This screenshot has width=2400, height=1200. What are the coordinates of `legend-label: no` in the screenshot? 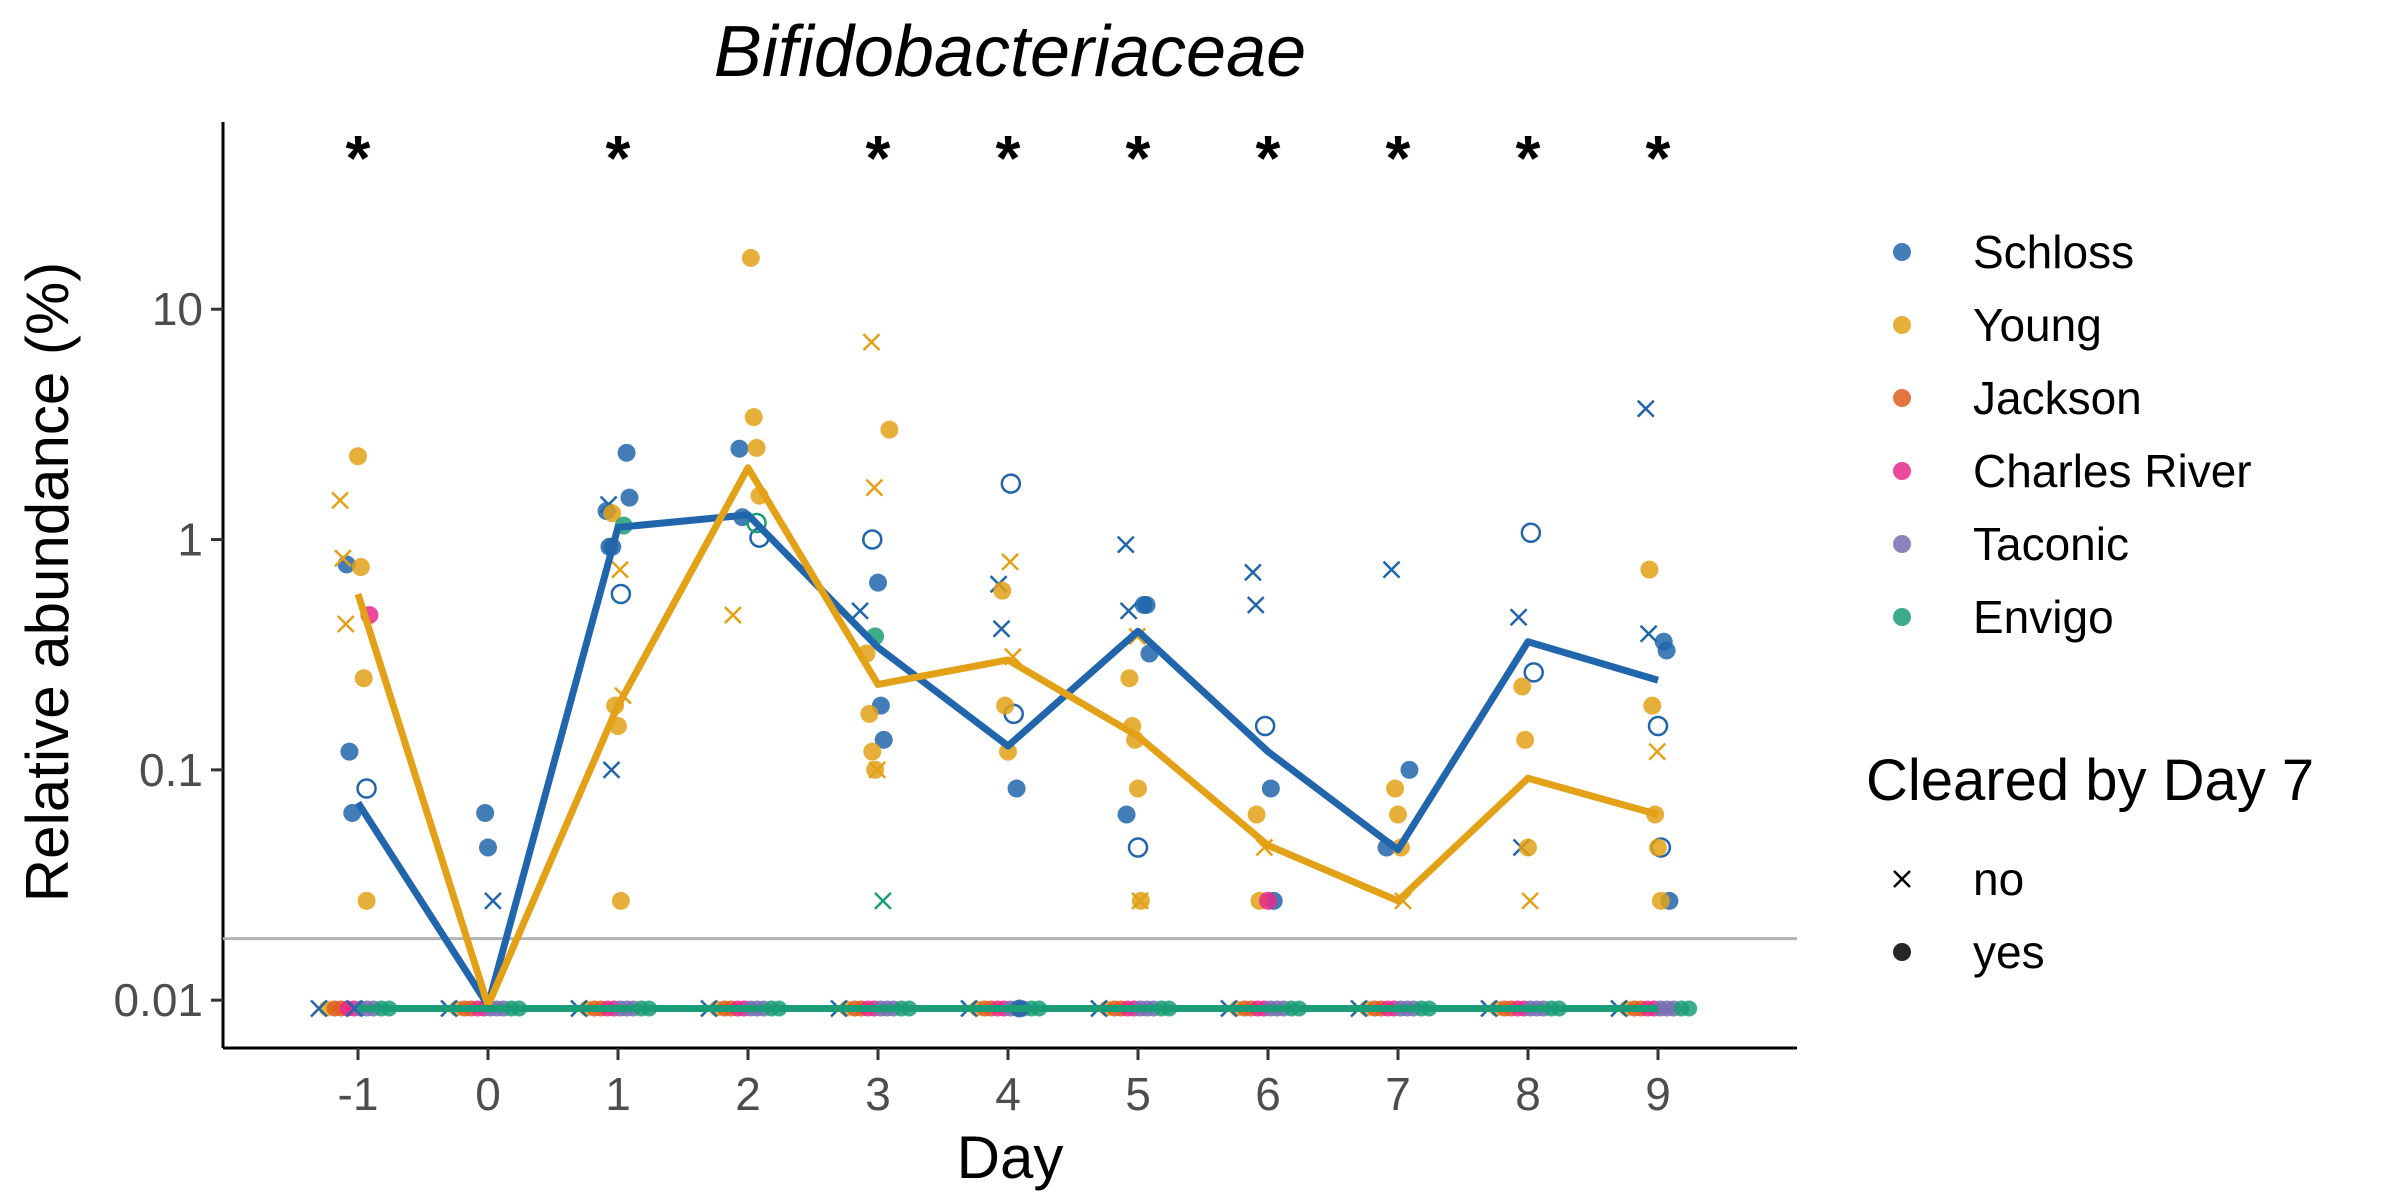 It's located at (1998, 879).